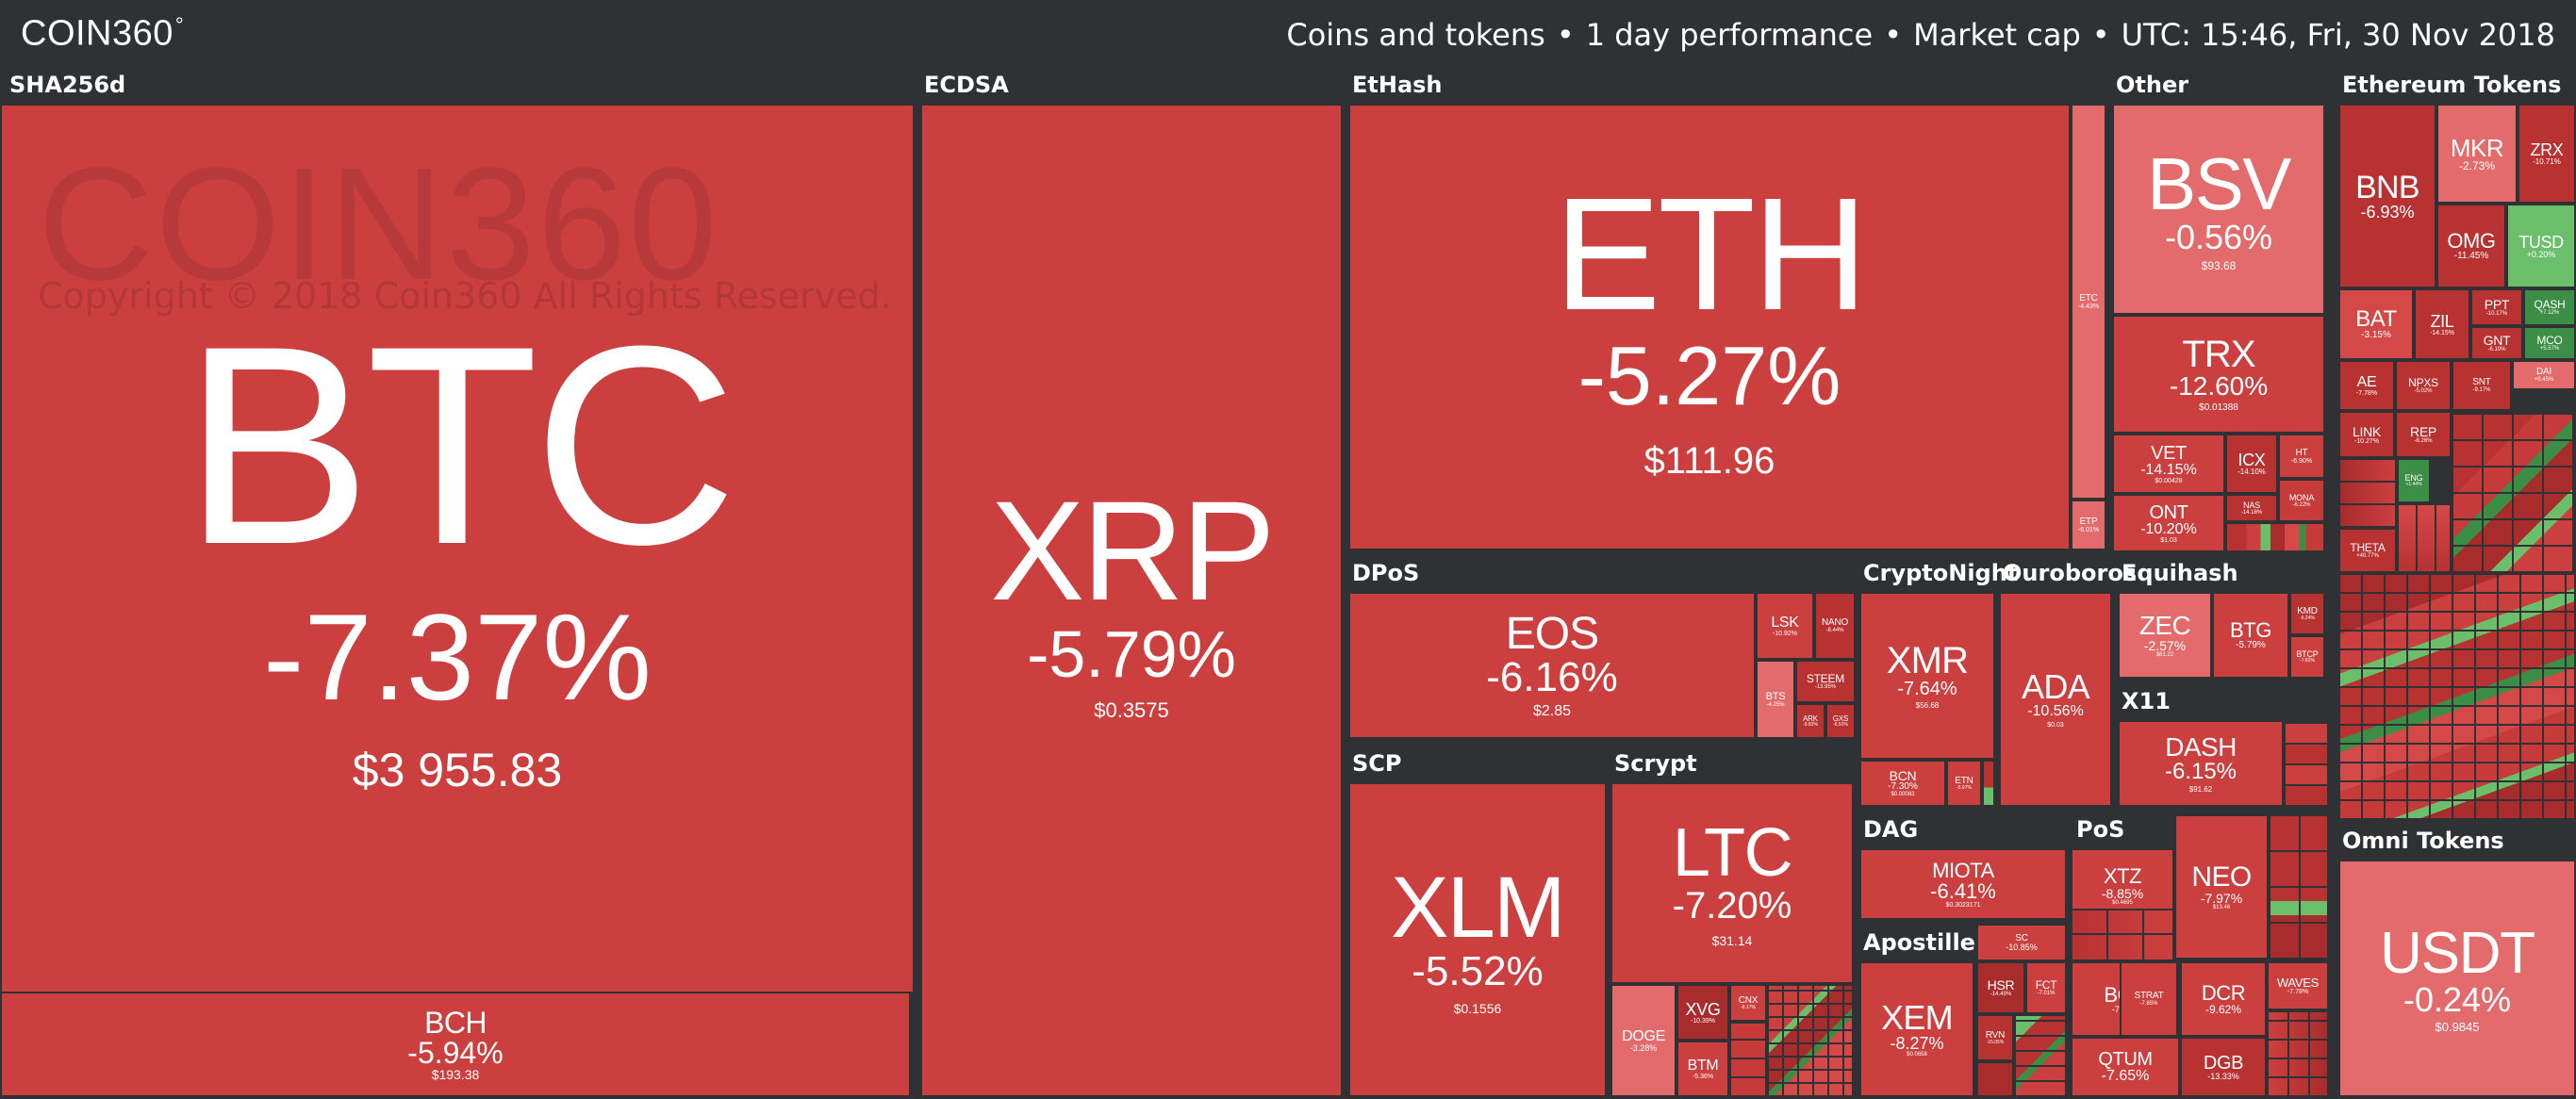 The height and width of the screenshot is (1099, 2576). What do you see at coordinates (1988, 783) in the screenshot?
I see `small-coins-mosaic-cryptonight` at bounding box center [1988, 783].